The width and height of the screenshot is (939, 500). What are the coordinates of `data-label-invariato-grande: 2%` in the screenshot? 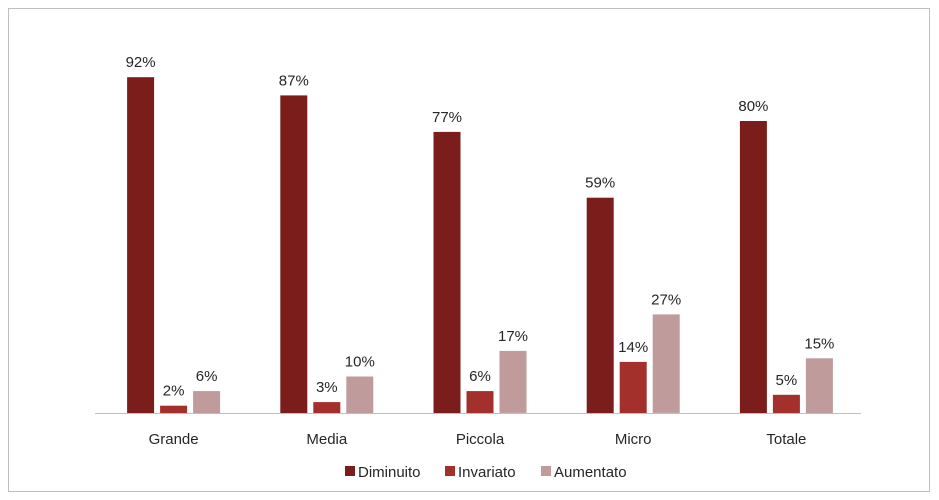 It's located at (174, 391).